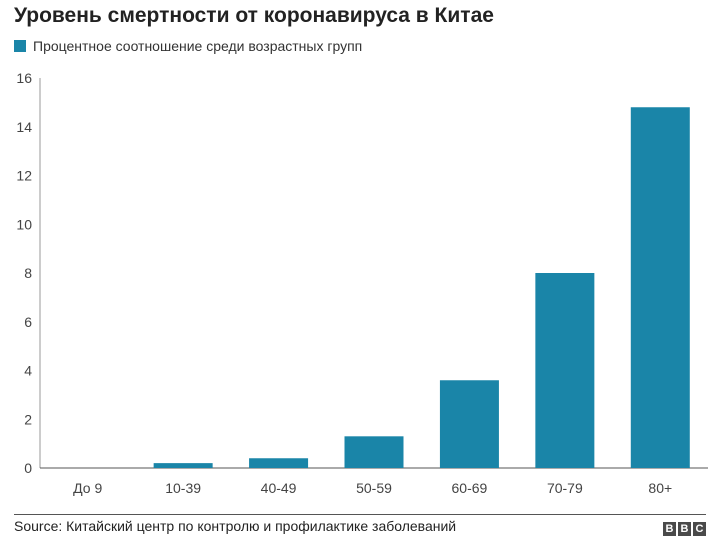 Image resolution: width=720 pixels, height=543 pixels. I want to click on bbc-logo: B B C, so click(684, 529).